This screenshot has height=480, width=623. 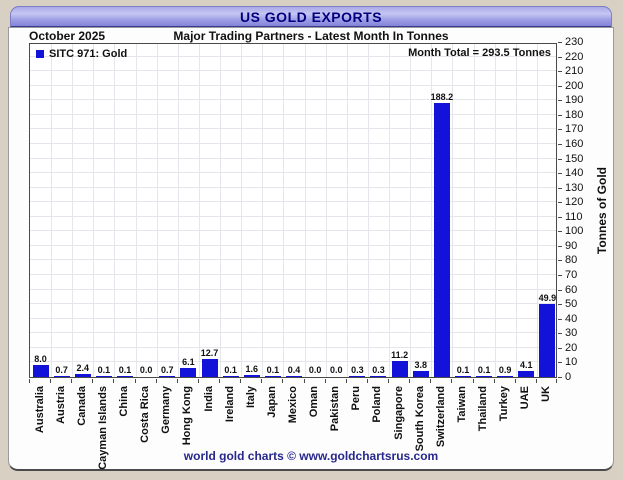 What do you see at coordinates (378, 376) in the screenshot?
I see `bar-Poland` at bounding box center [378, 376].